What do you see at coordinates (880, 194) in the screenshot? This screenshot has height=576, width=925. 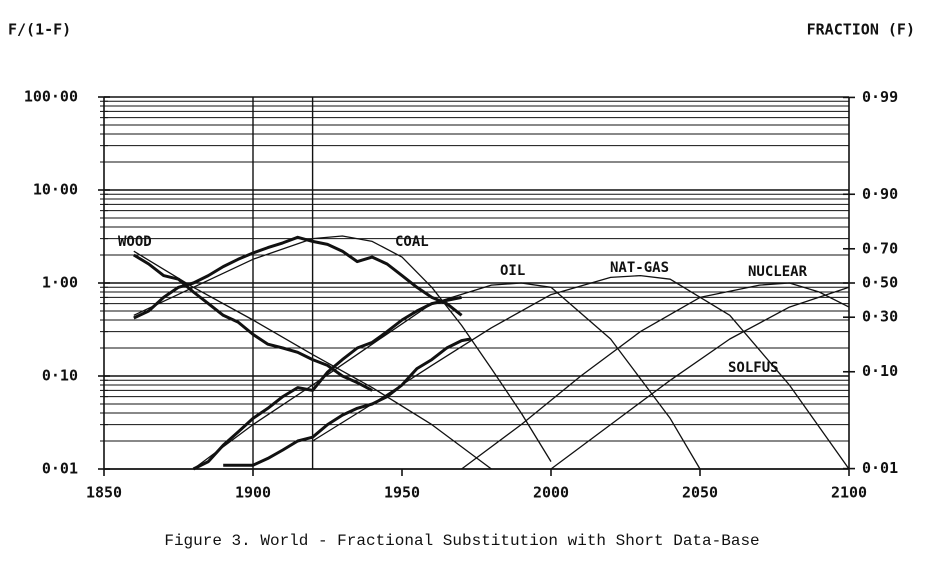 I see `y2-tick-label: 0·90` at bounding box center [880, 194].